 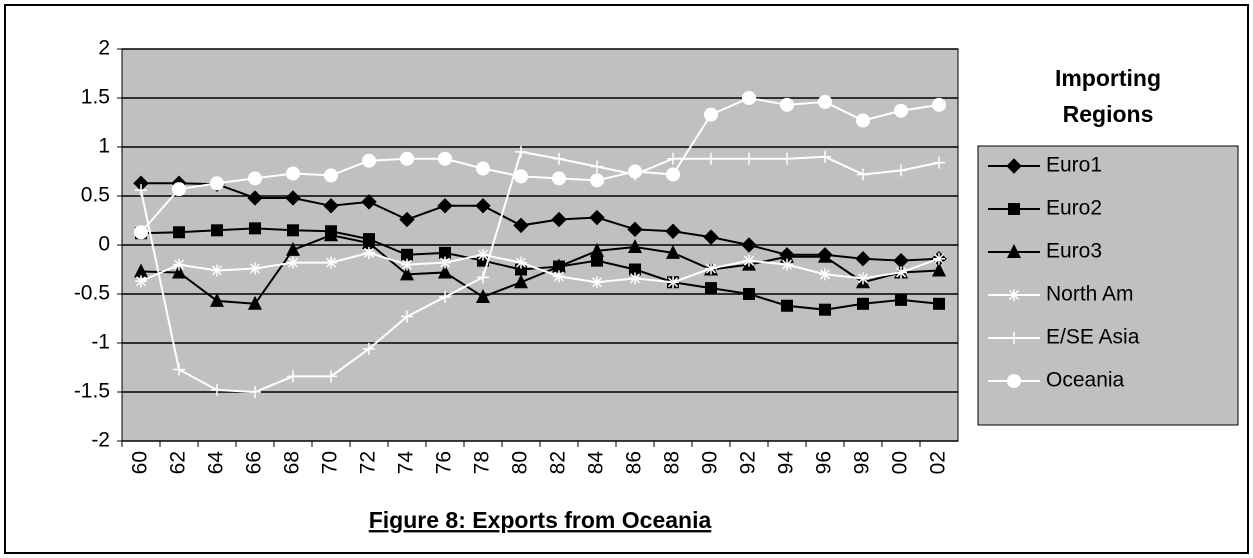 I want to click on x-tick-label: 68, so click(x=292, y=462).